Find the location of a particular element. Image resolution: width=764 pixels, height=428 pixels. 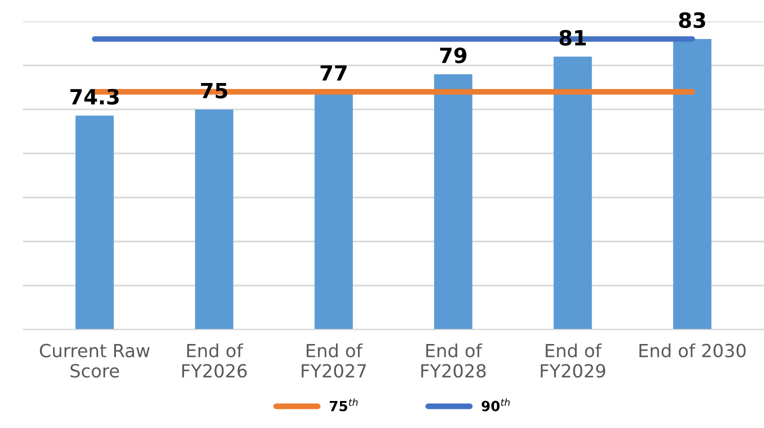

data-label: 83 is located at coordinates (692, 20).